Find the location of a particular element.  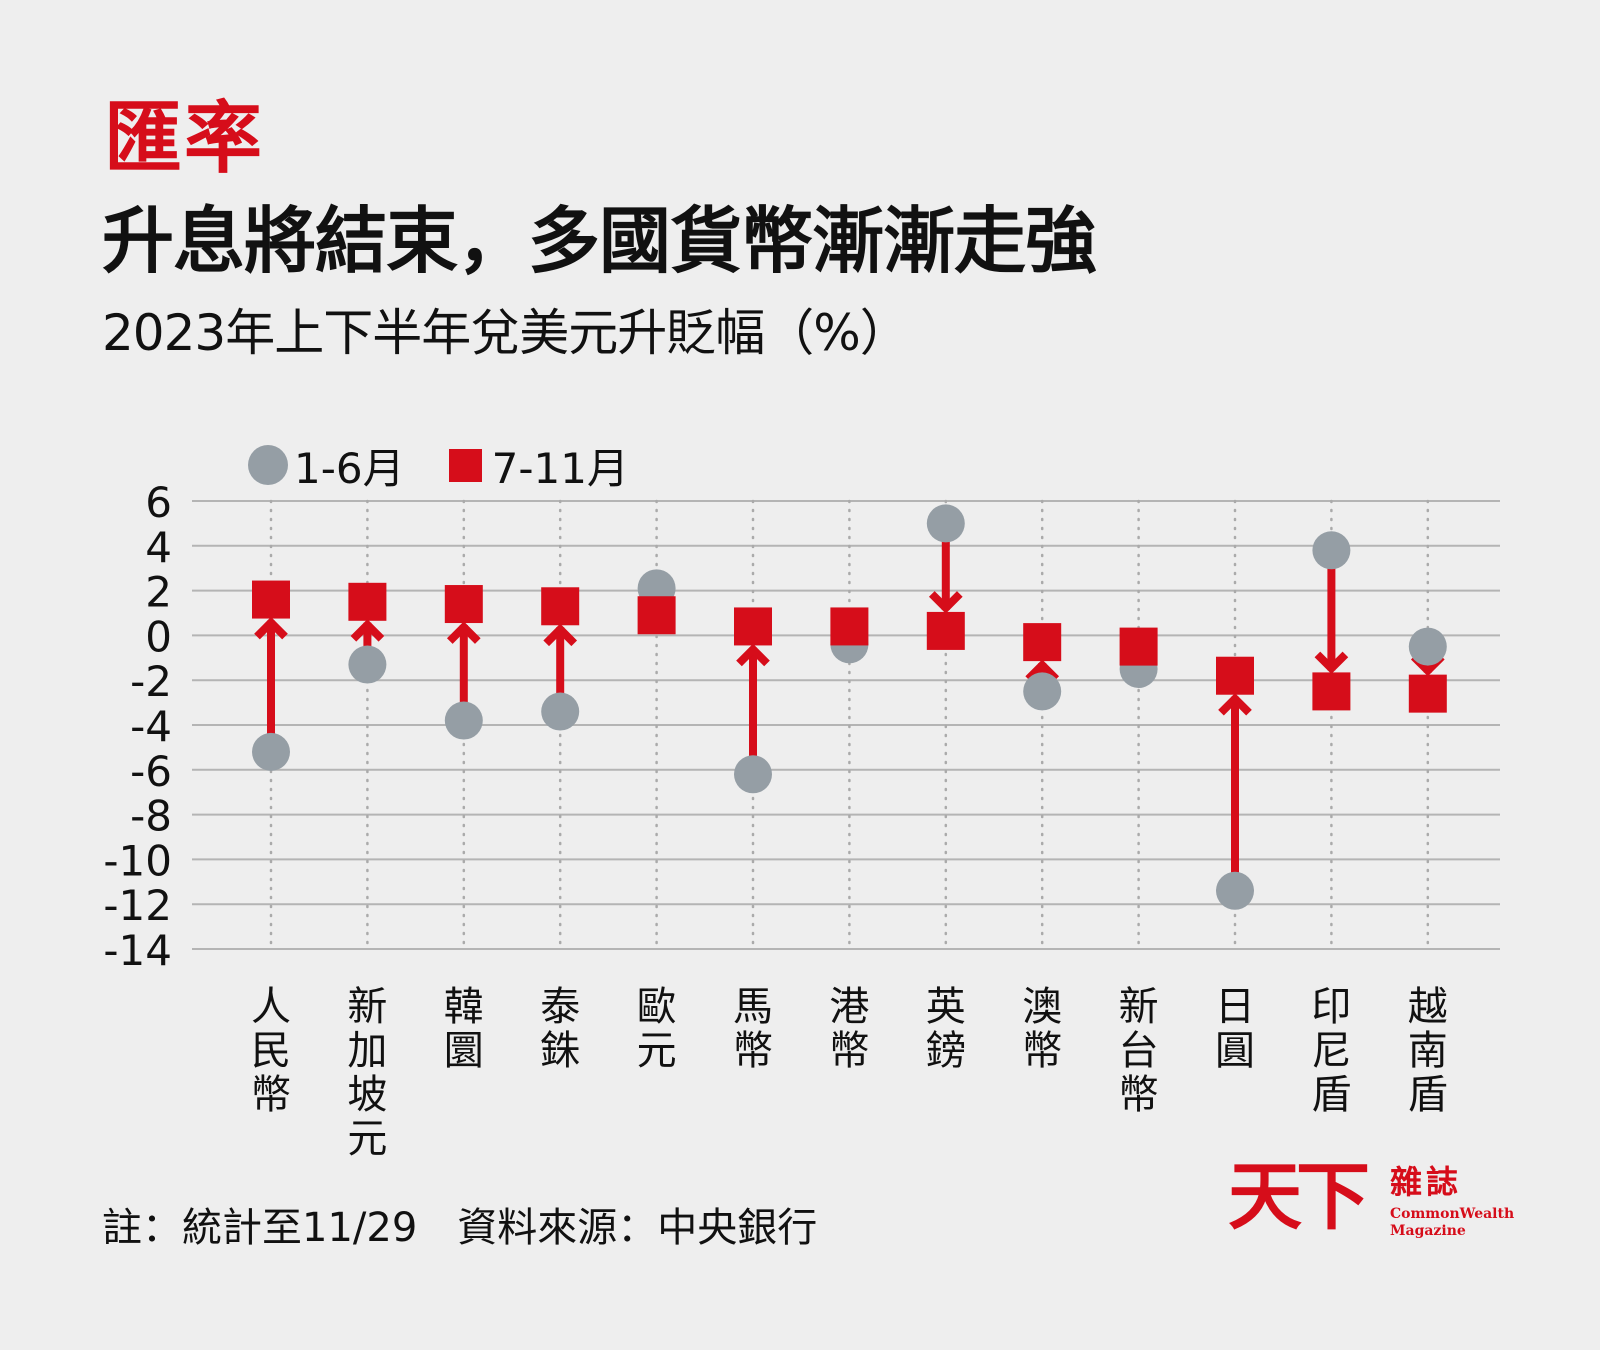

x-label-char: 印 is located at coordinates (1331, 1007).